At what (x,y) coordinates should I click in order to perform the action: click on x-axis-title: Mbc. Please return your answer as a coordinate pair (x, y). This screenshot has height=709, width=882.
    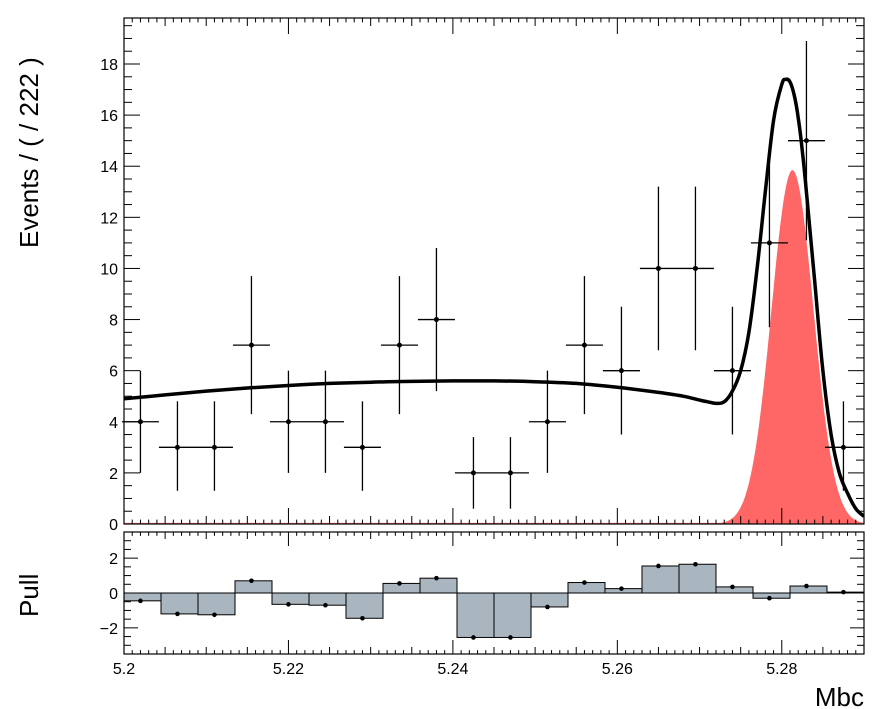
    Looking at the image, I should click on (839, 695).